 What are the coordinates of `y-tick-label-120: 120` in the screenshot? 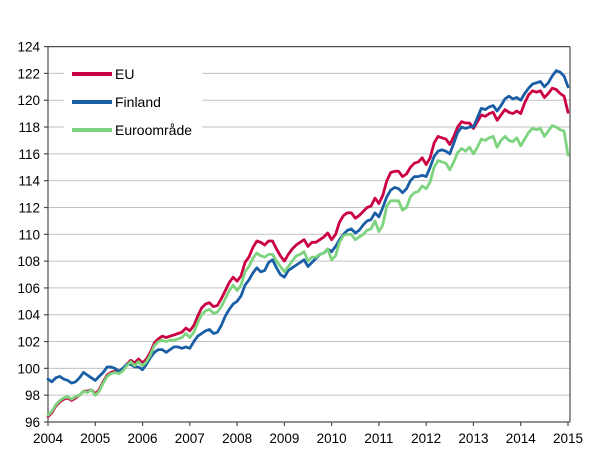 It's located at (28, 100).